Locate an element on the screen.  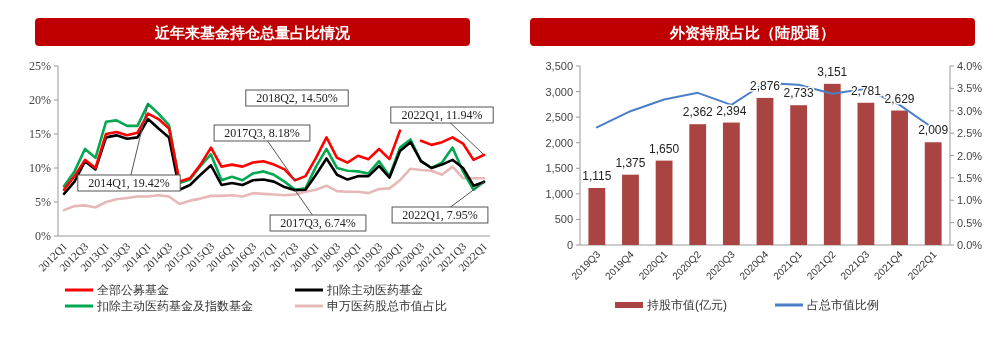
y2-tick-label: 1.0% is located at coordinates (970, 200).